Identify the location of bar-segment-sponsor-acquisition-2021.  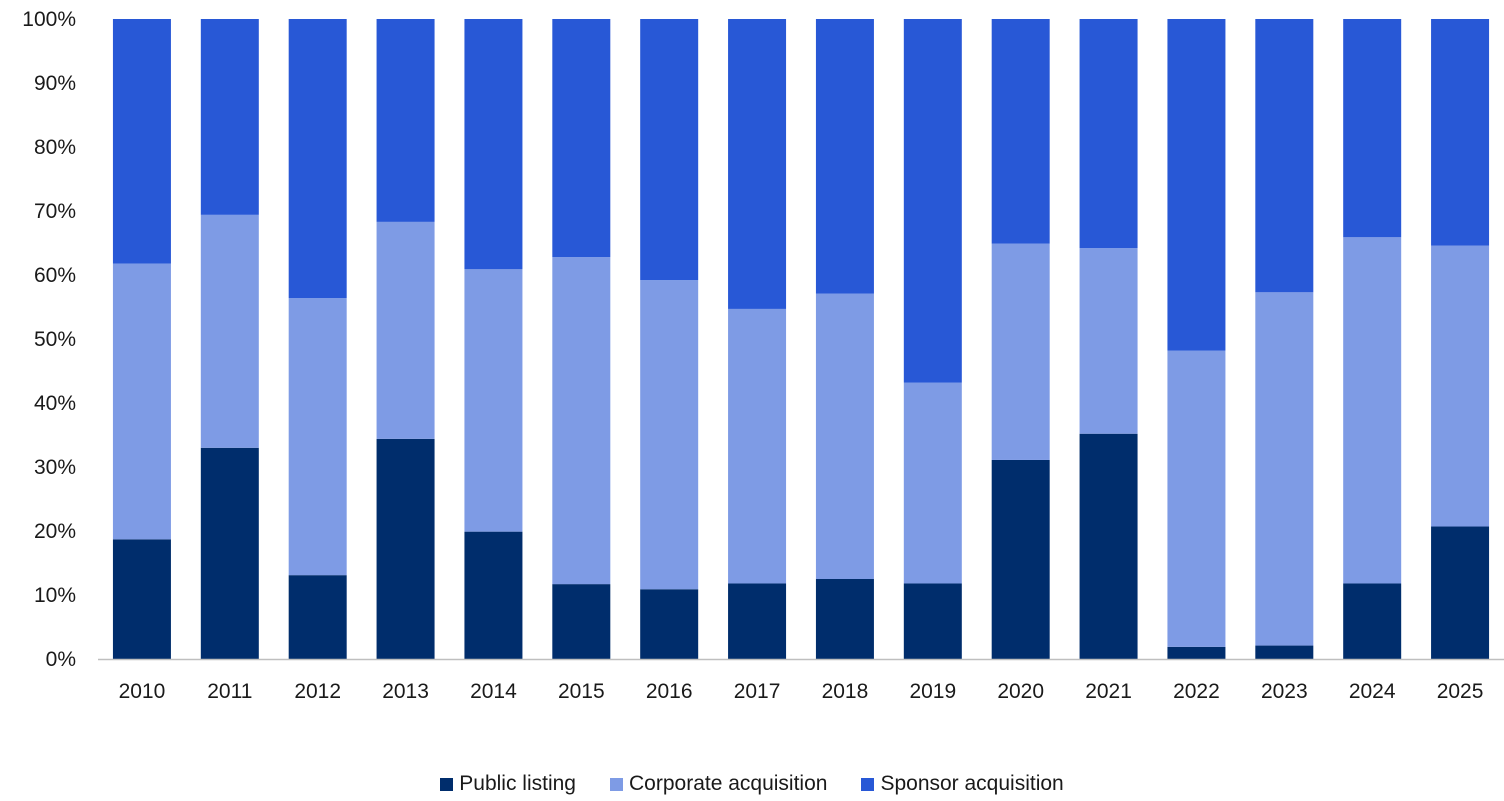
(1108, 134).